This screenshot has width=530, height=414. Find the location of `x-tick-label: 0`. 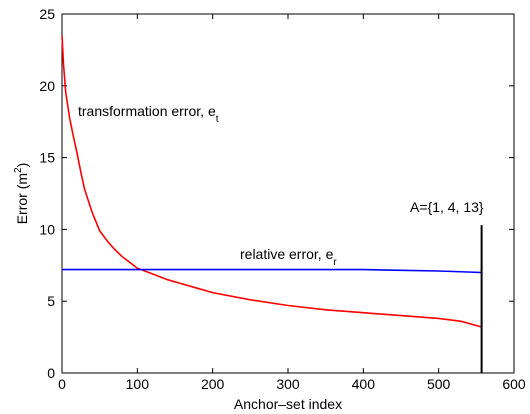

x-tick-label: 0 is located at coordinates (62, 384).